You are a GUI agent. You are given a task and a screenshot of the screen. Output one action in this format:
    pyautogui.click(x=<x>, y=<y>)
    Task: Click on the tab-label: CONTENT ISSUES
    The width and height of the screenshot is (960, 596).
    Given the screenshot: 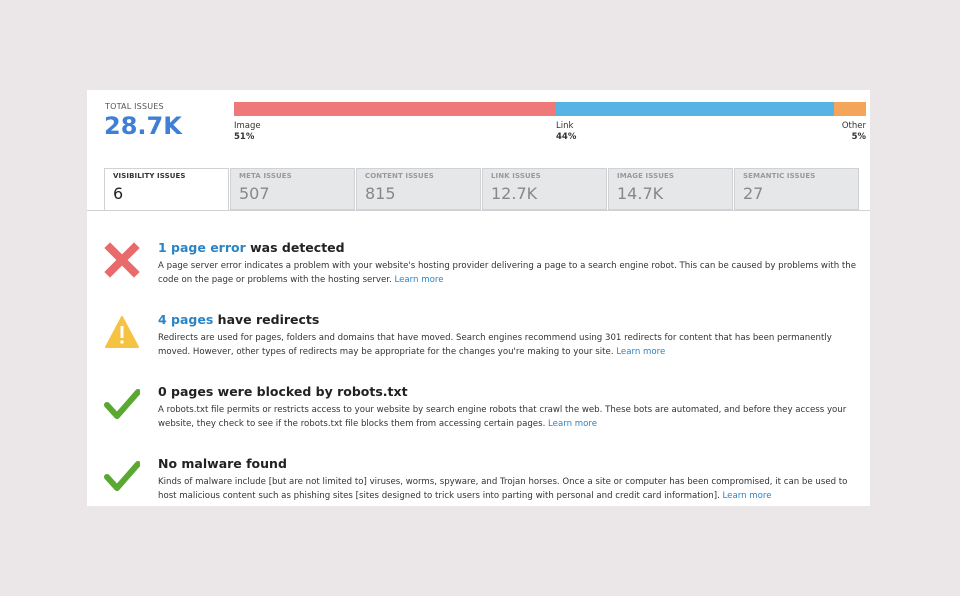 What is the action you would take?
    pyautogui.click(x=399, y=176)
    